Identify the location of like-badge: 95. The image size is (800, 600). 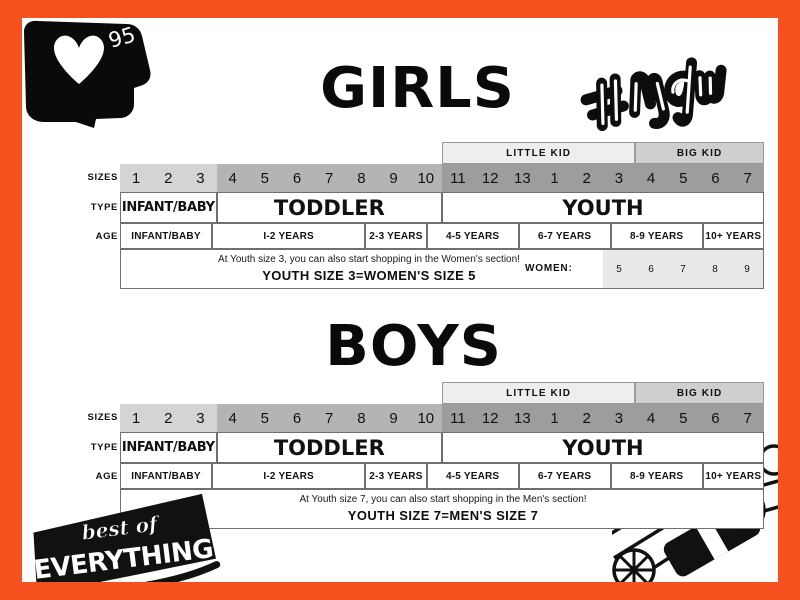
(92, 73).